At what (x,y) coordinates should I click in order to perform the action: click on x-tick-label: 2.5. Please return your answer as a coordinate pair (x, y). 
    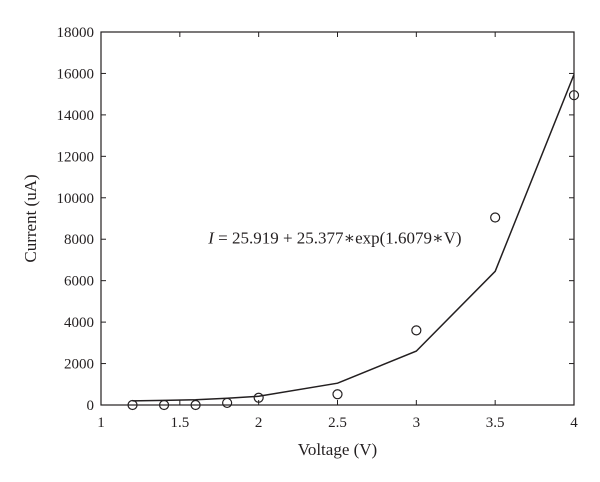
    Looking at the image, I should click on (337, 423).